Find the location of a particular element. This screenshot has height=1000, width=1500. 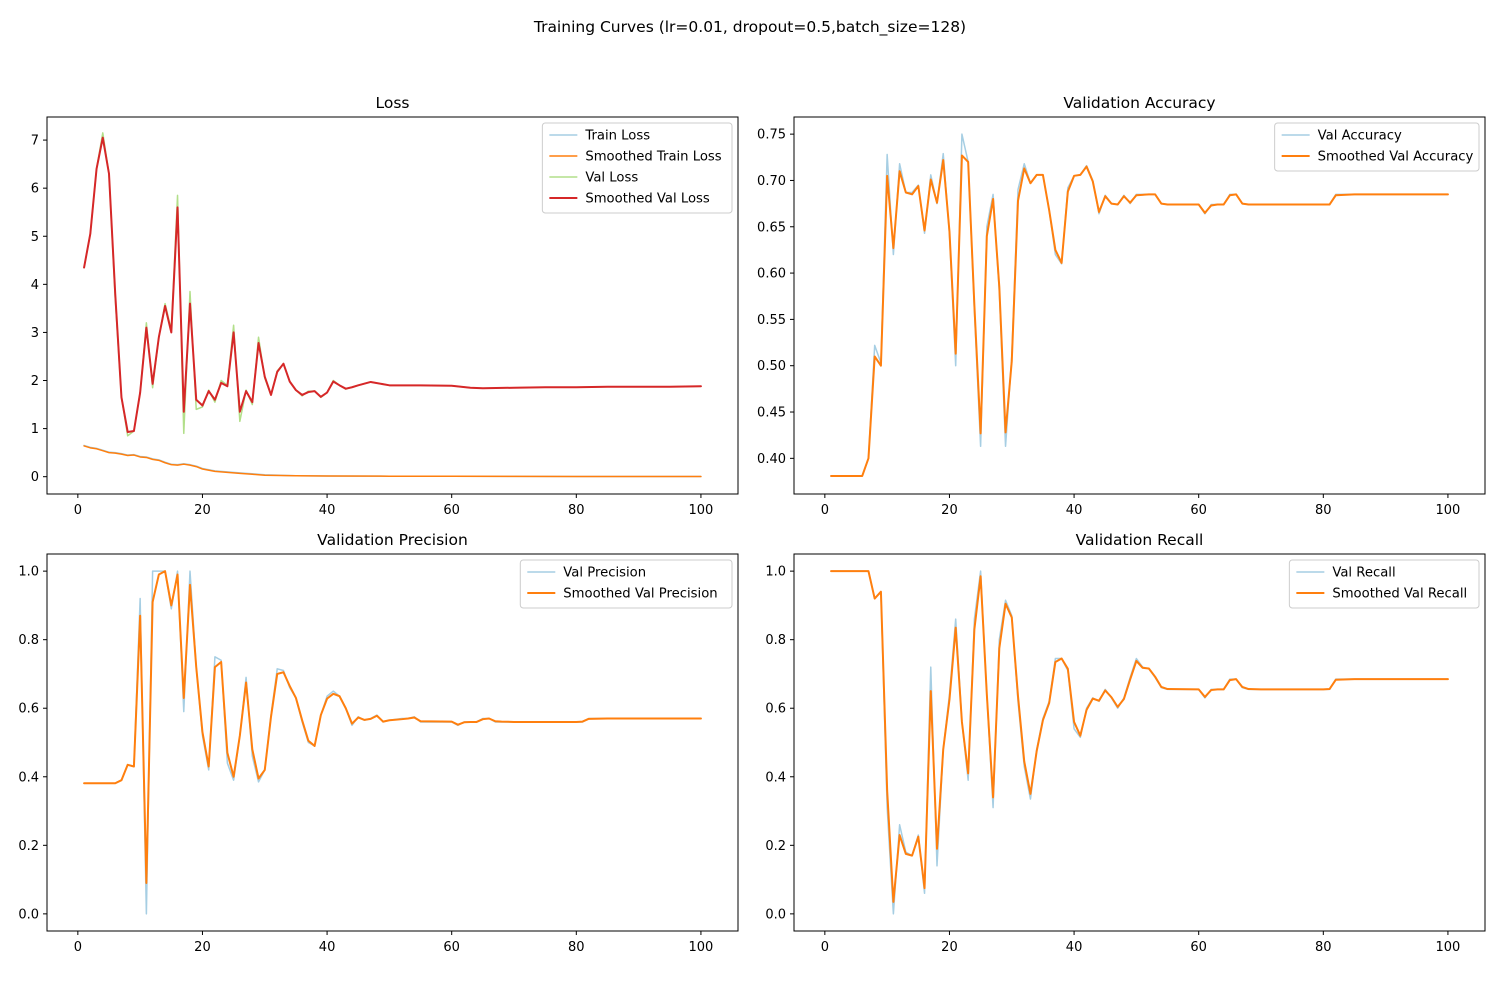

subplot-title: Validation Precision is located at coordinates (392, 540).